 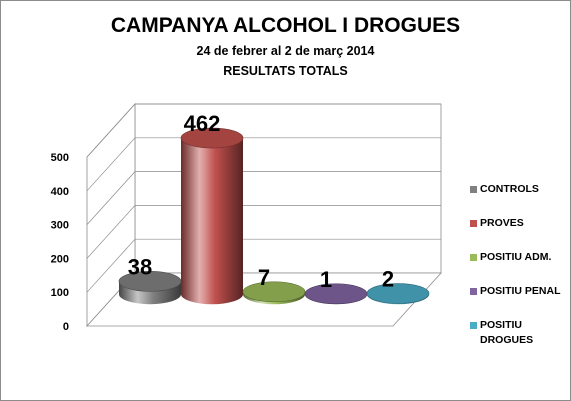 I want to click on legend-item: POSITIU ADM., so click(x=520, y=267).